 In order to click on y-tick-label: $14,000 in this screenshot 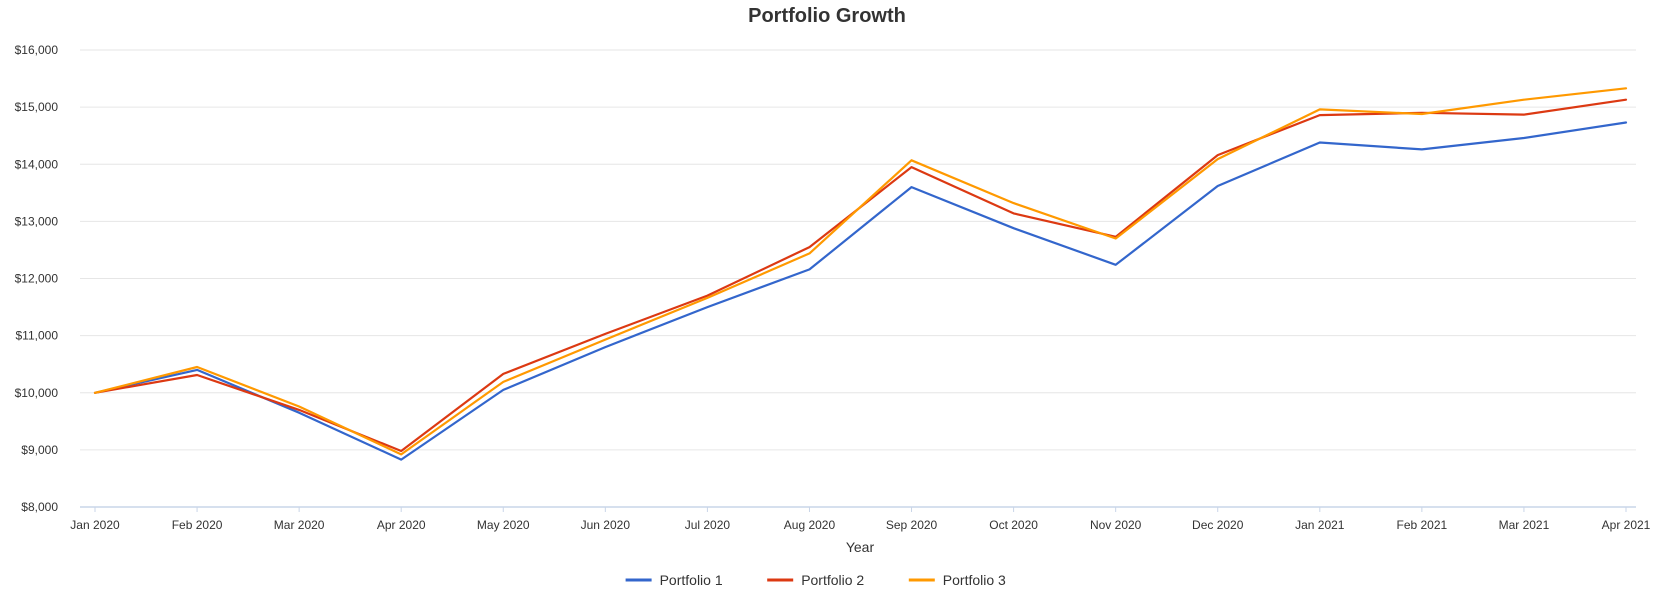, I will do `click(37, 164)`.